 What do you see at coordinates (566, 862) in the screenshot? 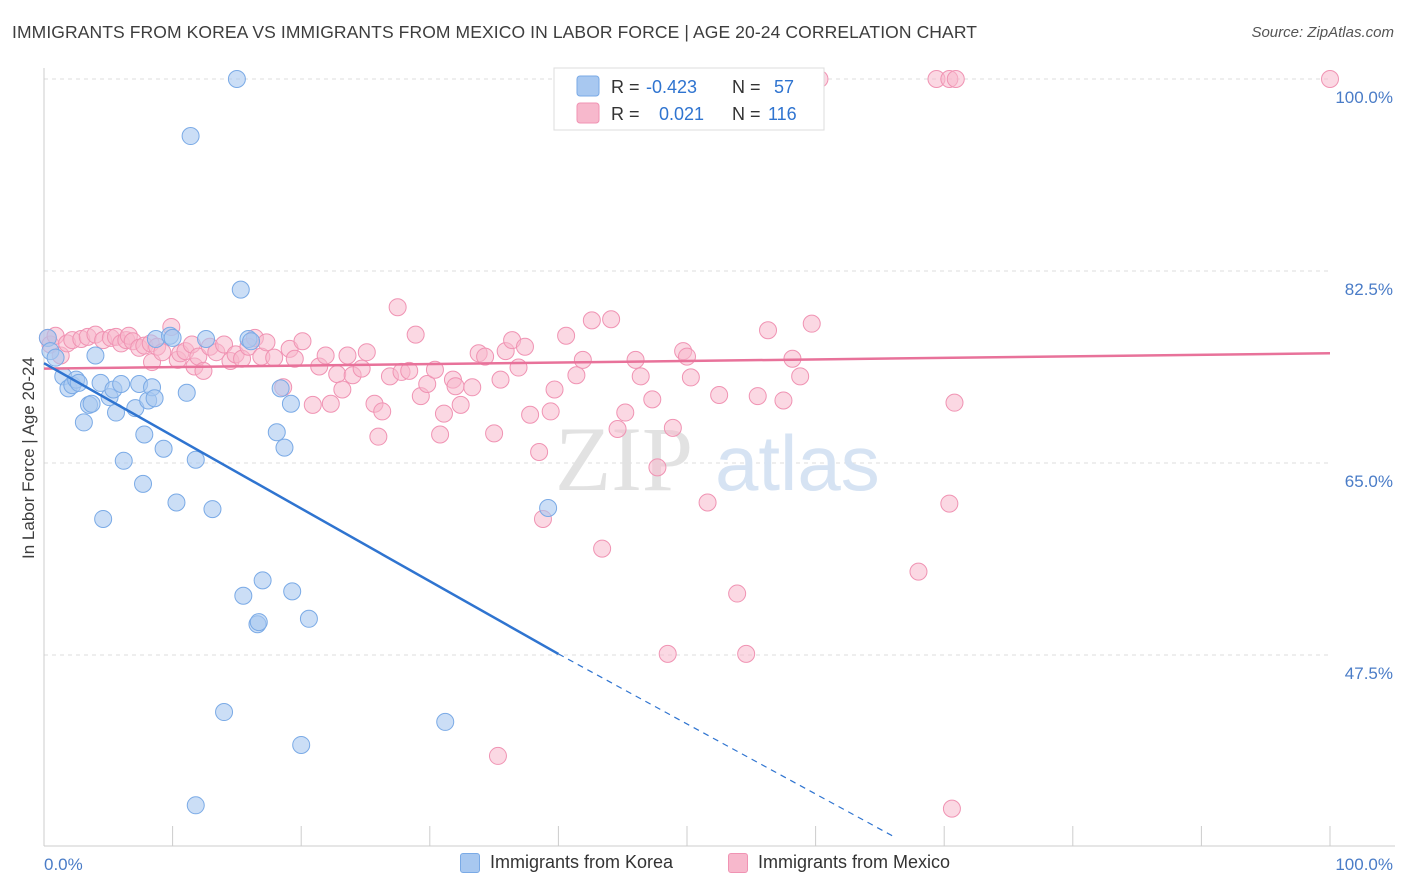
I see `legend-item-korea: Immigrants from Korea` at bounding box center [566, 862].